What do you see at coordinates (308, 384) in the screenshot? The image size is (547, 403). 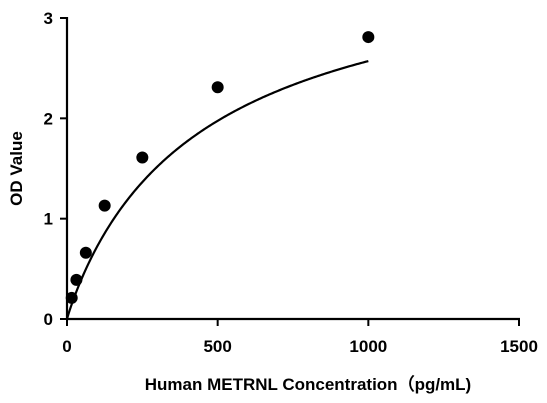 I see `x-axis-title: Human METRNL Concentration（pg/mL)` at bounding box center [308, 384].